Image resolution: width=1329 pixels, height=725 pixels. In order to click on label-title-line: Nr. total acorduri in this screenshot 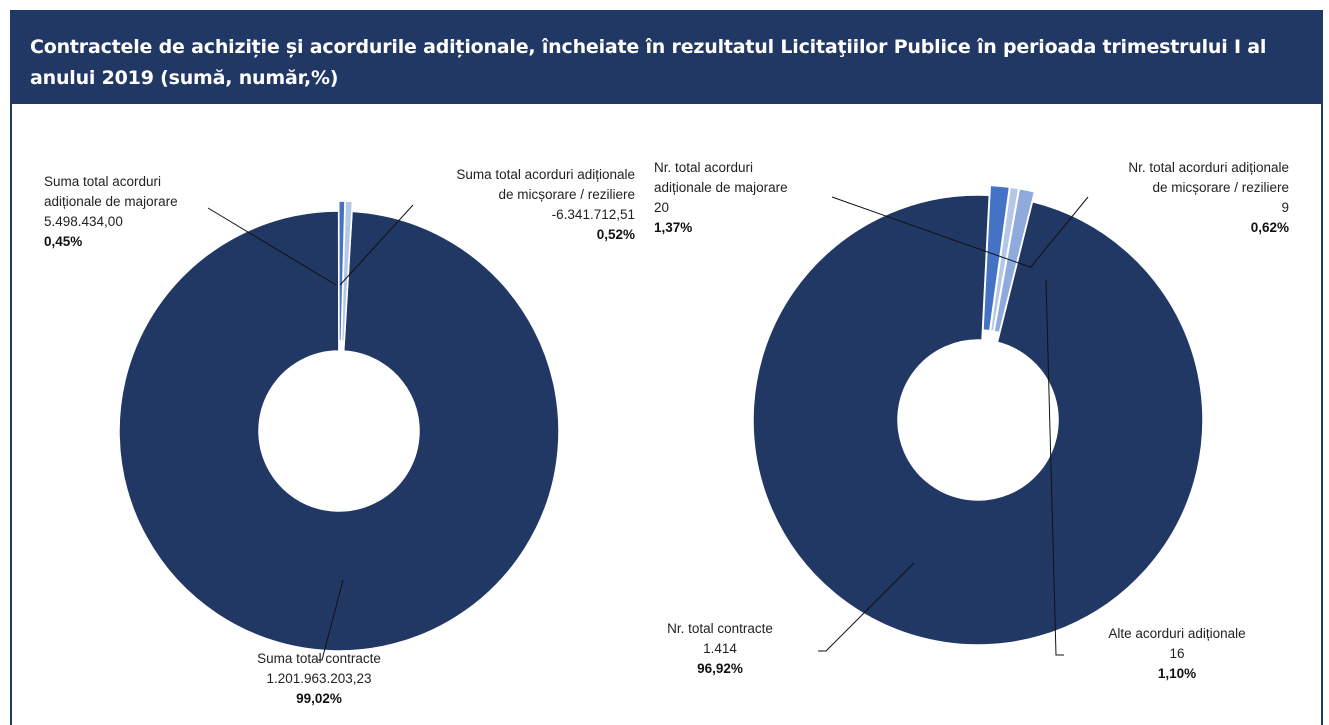, I will do `click(703, 167)`.